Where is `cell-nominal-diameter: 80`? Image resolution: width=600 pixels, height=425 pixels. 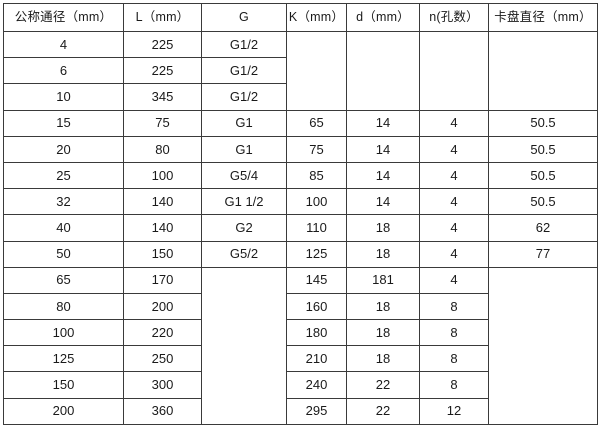 cell-nominal-diameter: 80 is located at coordinates (63, 306).